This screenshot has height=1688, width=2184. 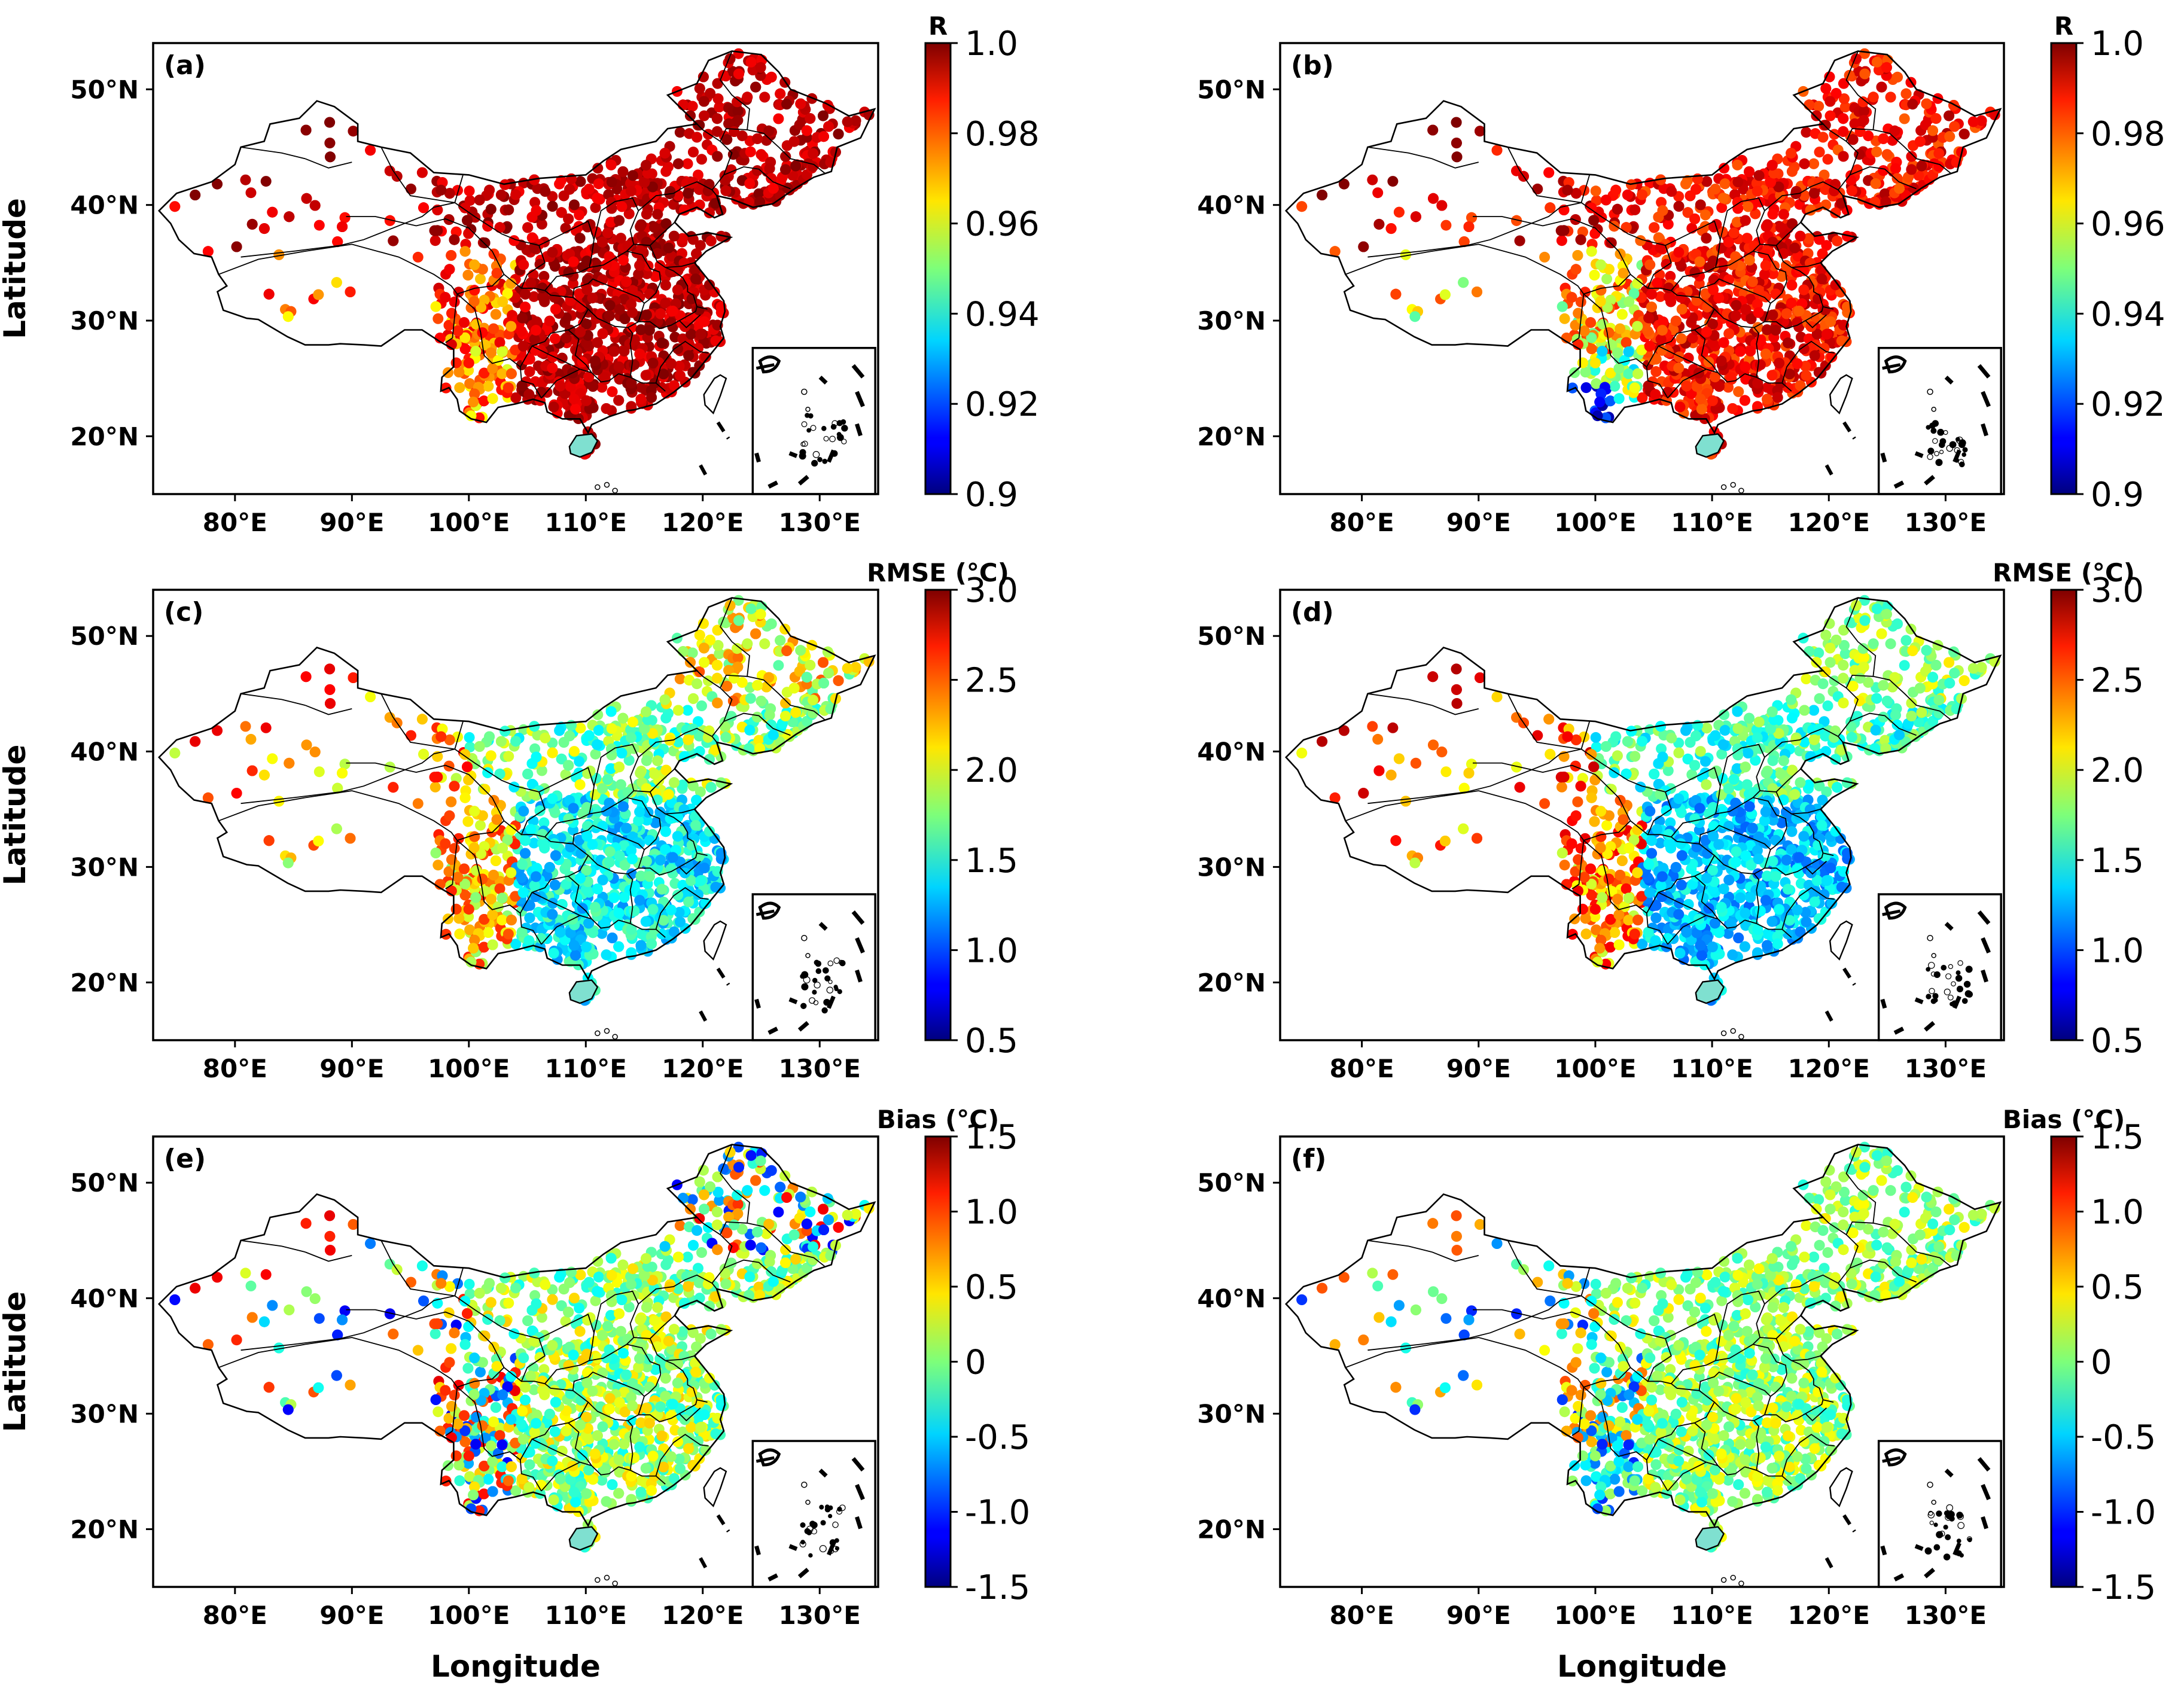 What do you see at coordinates (1003, 134) in the screenshot?
I see `colorbar-tick-label: 0.98` at bounding box center [1003, 134].